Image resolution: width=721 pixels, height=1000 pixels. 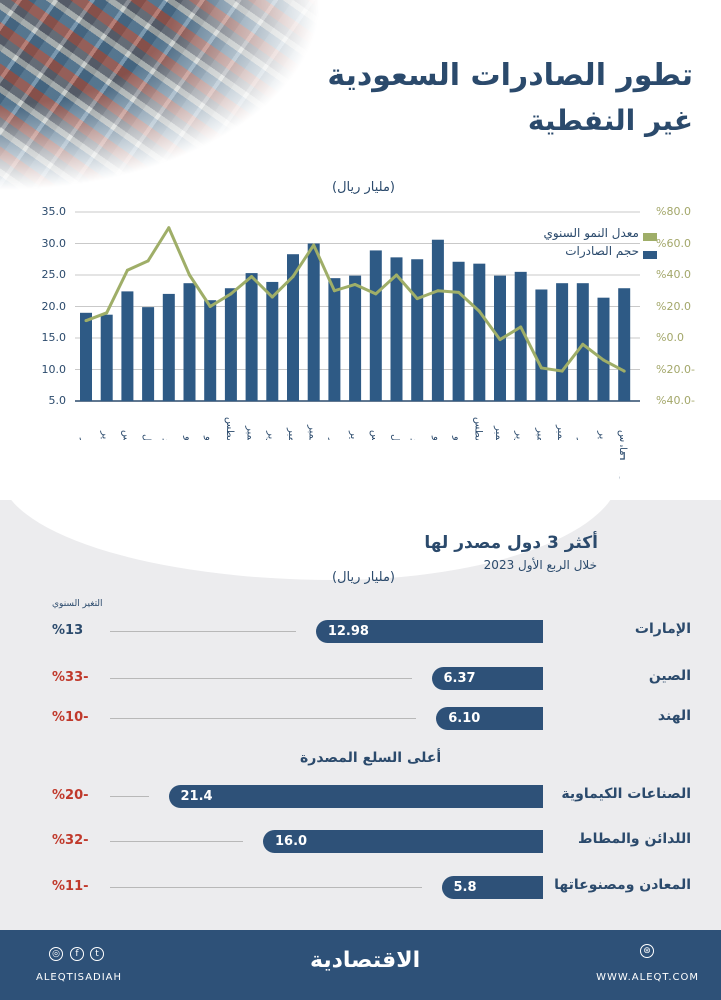 What do you see at coordinates (634, 839) in the screenshot?
I see `category-label: اللدائن والمطاط` at bounding box center [634, 839].